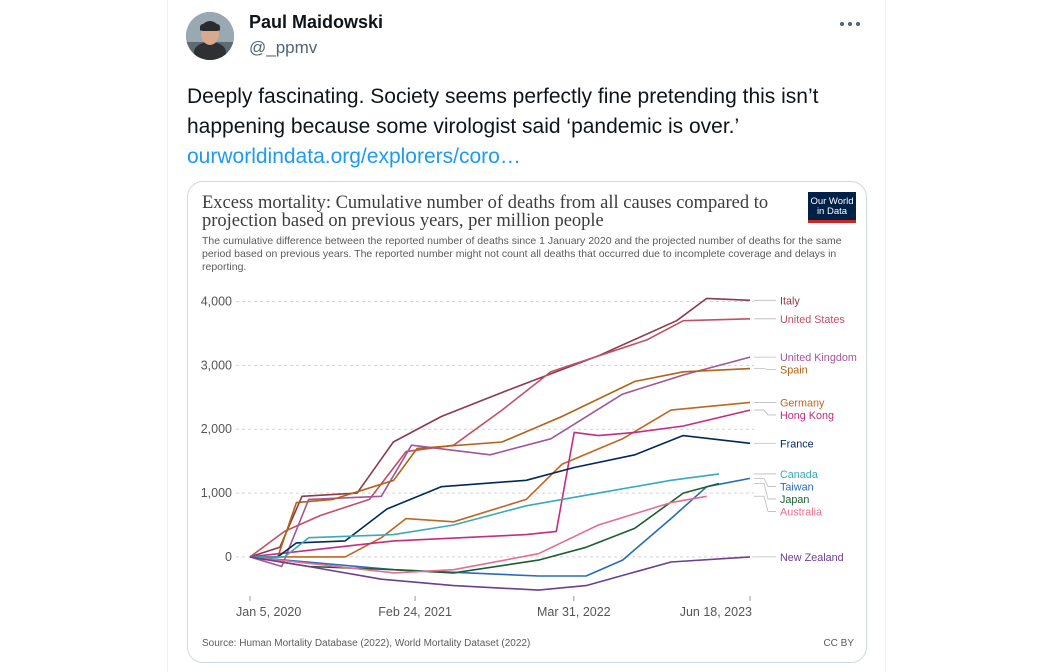 The image size is (1050, 672). Describe the element at coordinates (799, 475) in the screenshot. I see `legend-label-canada: Canada` at that location.